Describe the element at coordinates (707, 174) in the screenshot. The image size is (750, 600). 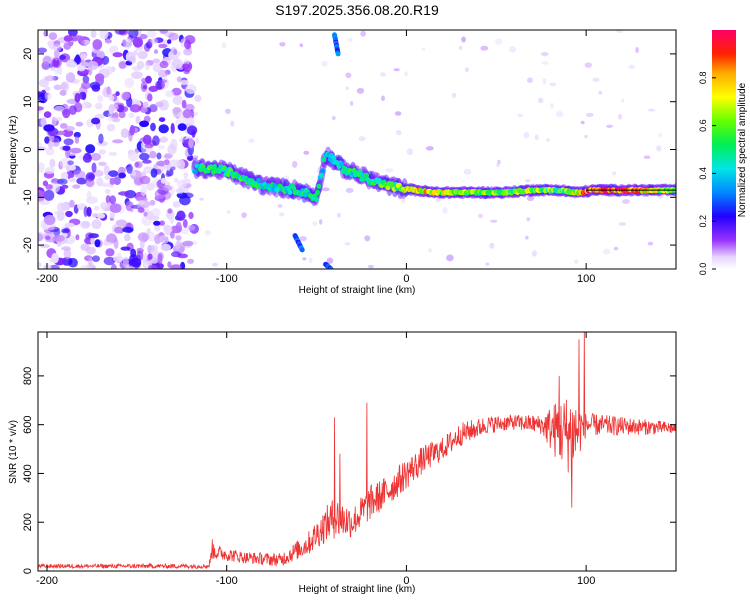
I see `colorbar-ticks: 0.0 0.2 0.4 0.6 0.8` at that location.